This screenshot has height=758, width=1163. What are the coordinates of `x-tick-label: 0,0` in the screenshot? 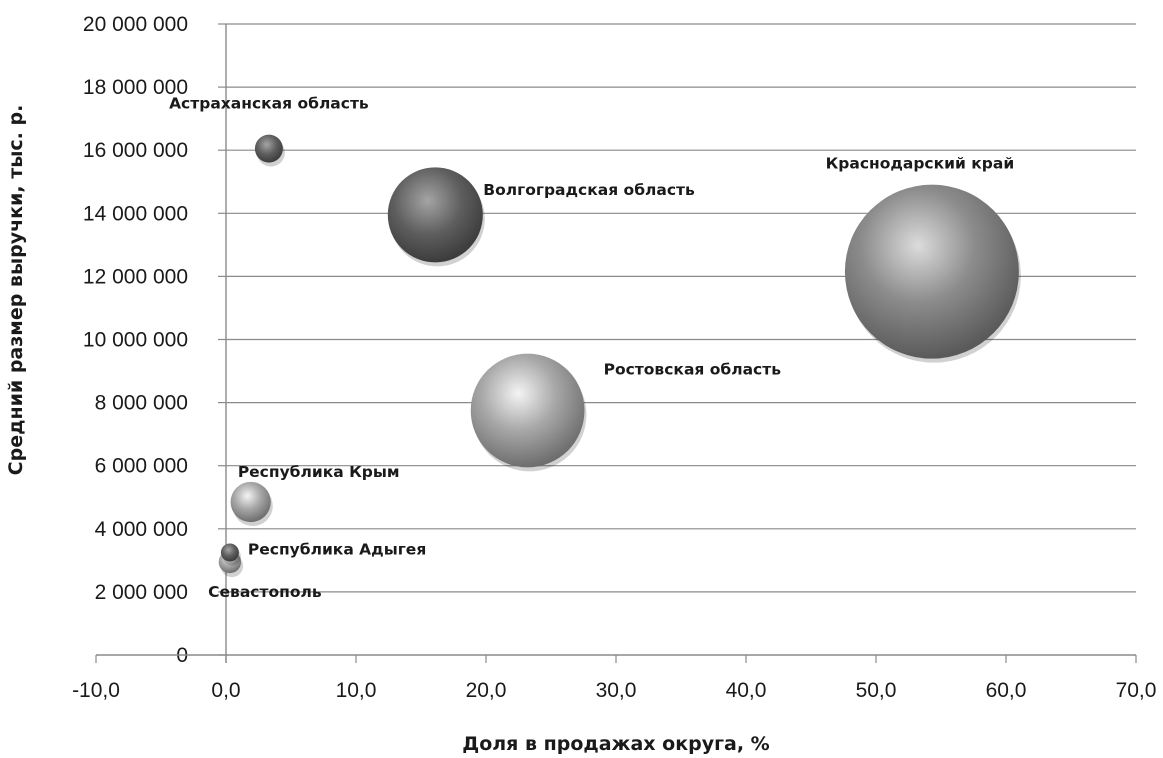 It's located at (225, 690).